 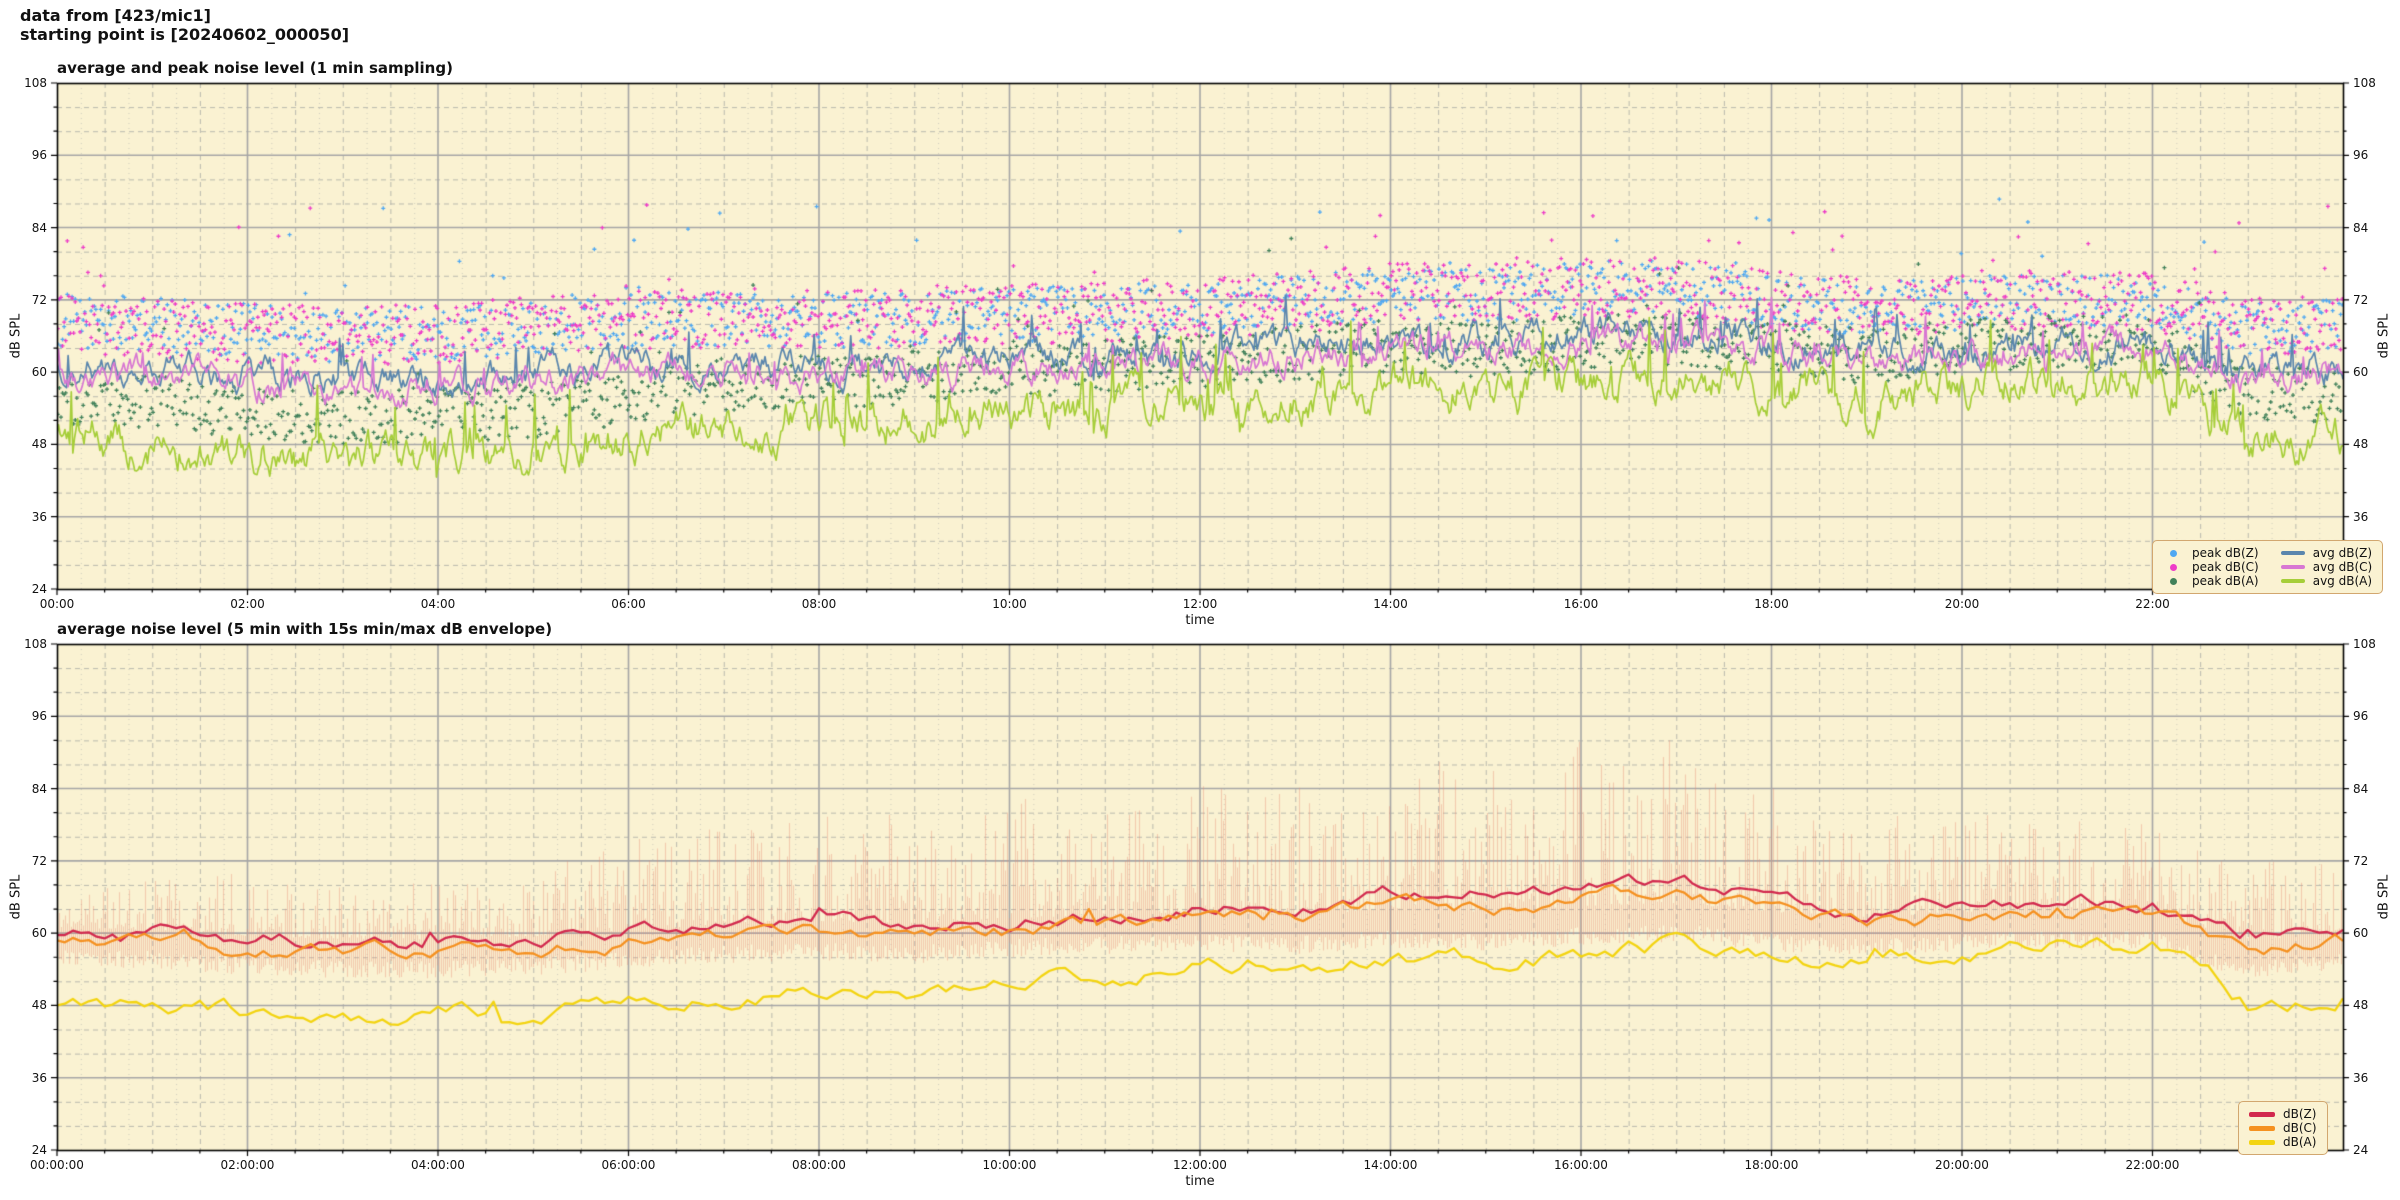 I want to click on legend-item-avg-dbc: avg dB(C), so click(x=2326, y=567).